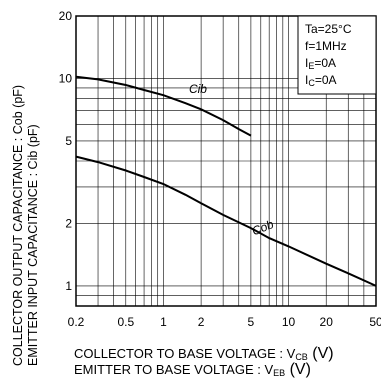 This screenshot has width=381, height=383. I want to click on curve-cib, so click(163, 106).